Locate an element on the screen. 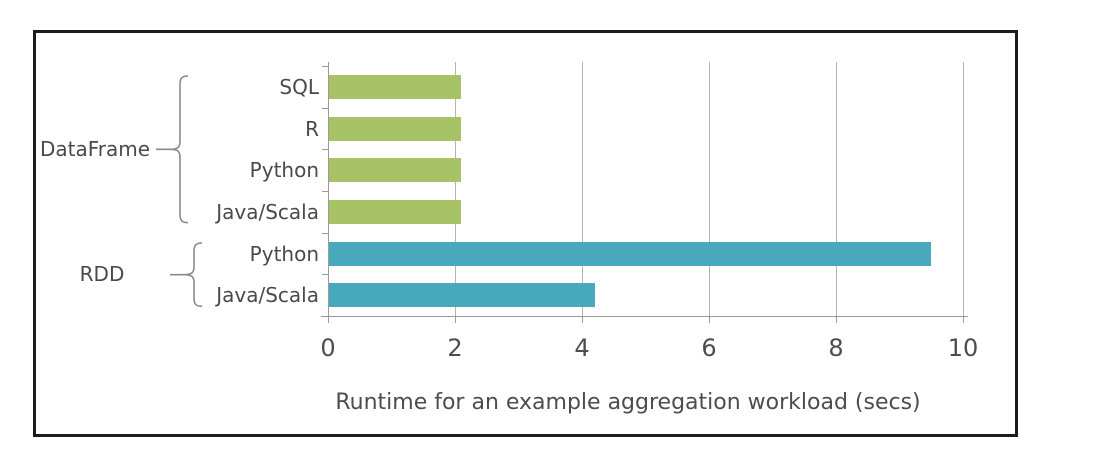  bar-rdd-java-scala is located at coordinates (461, 295).